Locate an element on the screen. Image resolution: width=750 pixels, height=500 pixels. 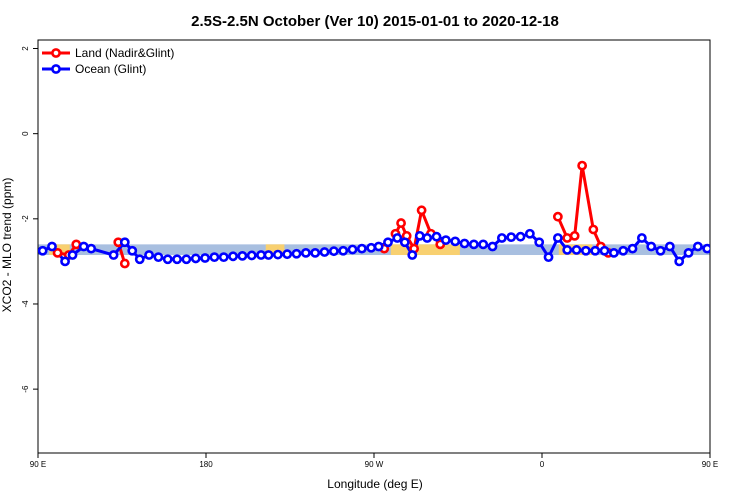
x-tick-label: 0 is located at coordinates (542, 464).